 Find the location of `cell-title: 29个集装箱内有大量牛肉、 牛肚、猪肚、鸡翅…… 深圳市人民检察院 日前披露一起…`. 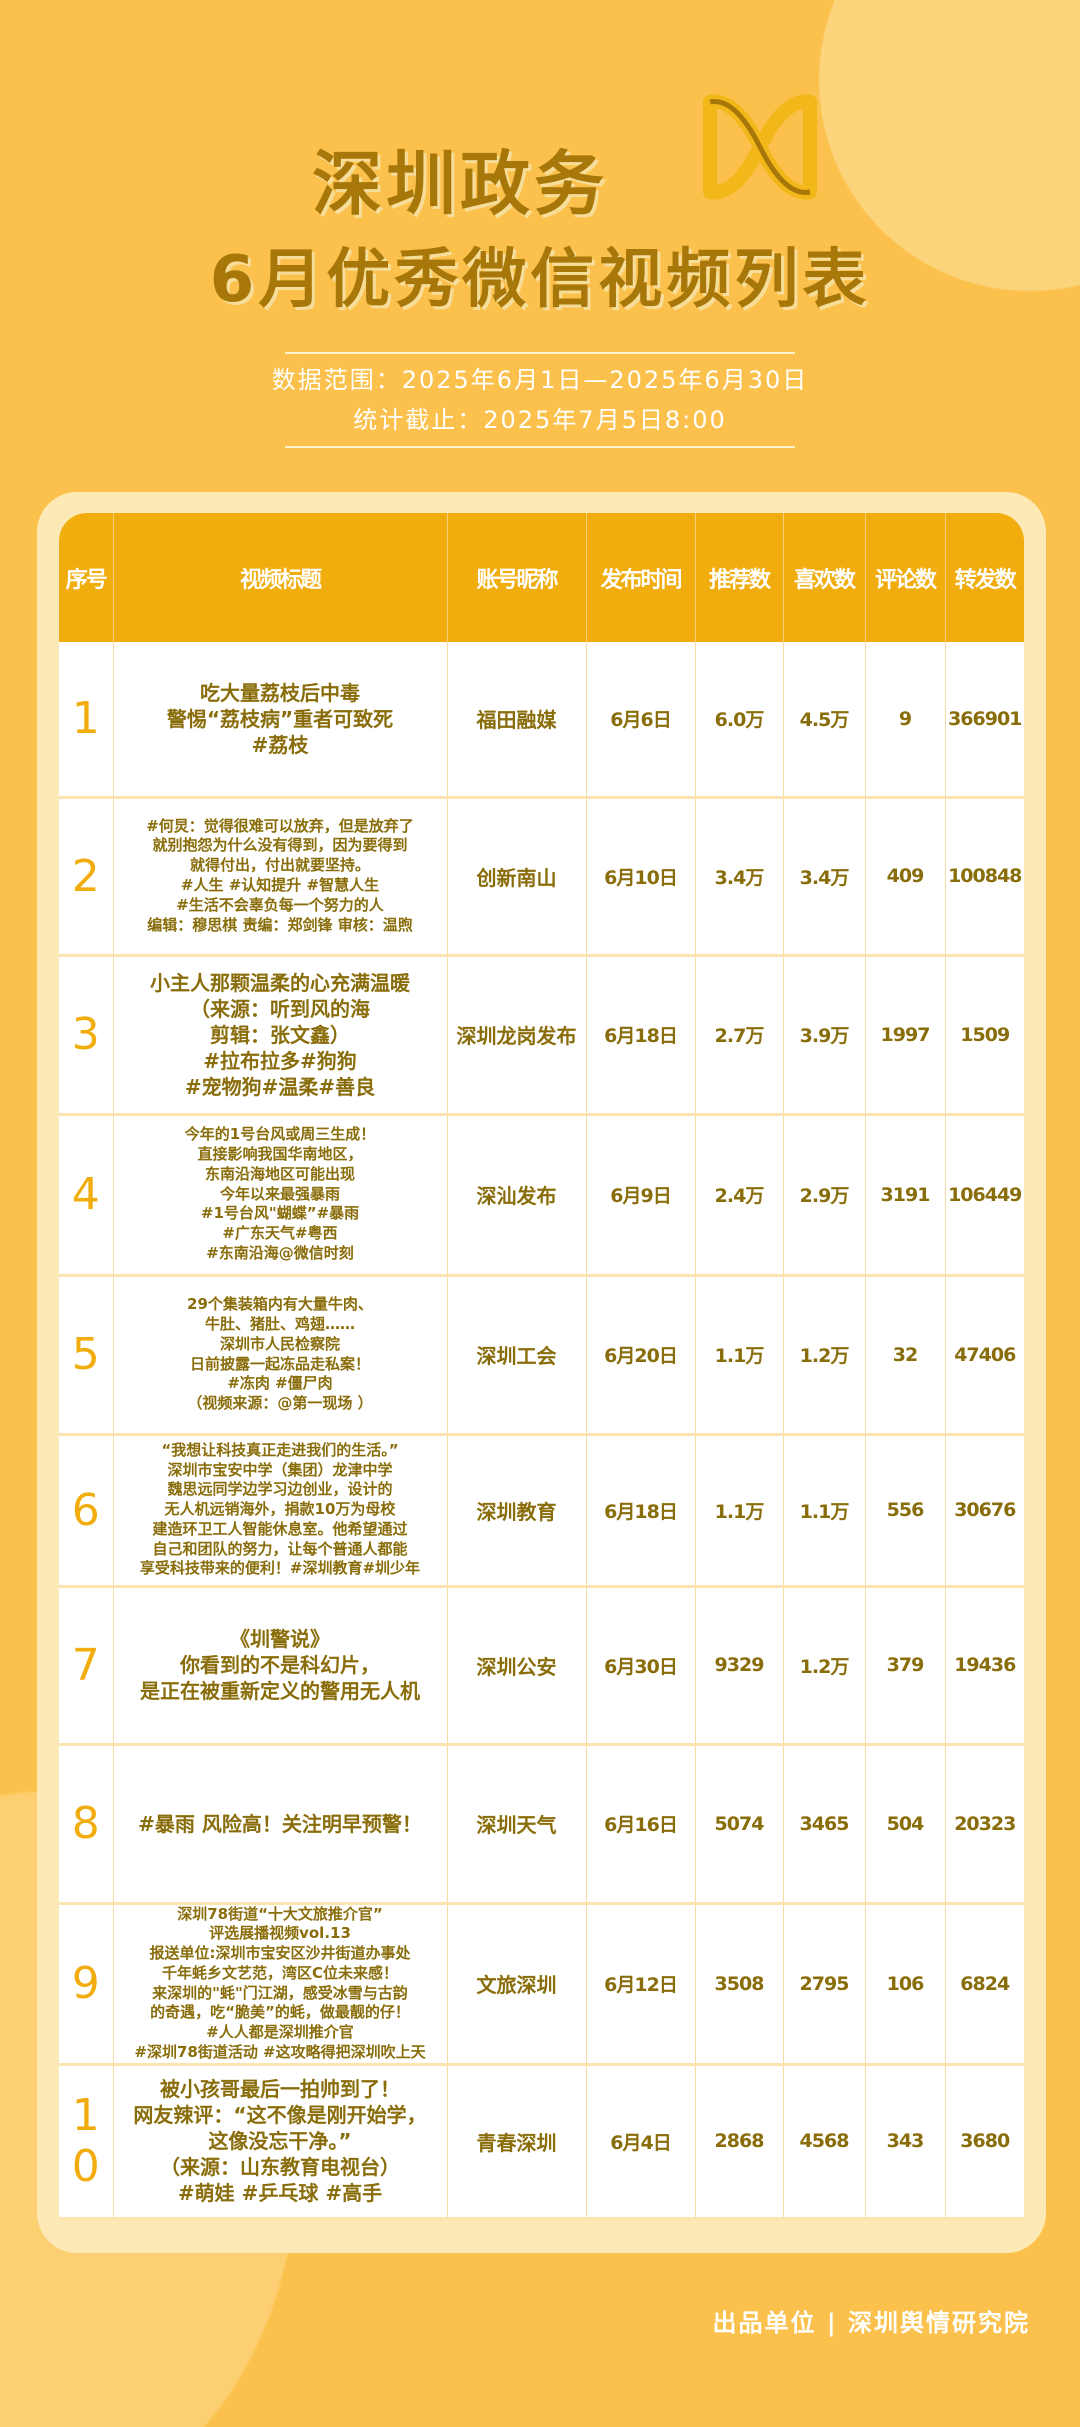

cell-title: 29个集装箱内有大量牛肉、 牛肚、猪肚、鸡翅…… 深圳市人民检察院 日前披露一起… is located at coordinates (280, 1355).